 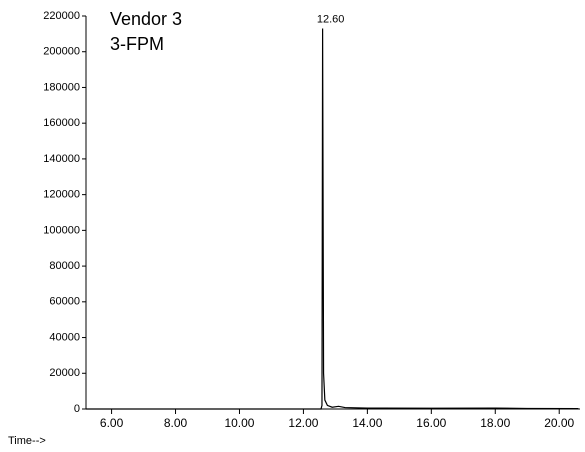 What do you see at coordinates (146, 19) in the screenshot?
I see `chart-title: Vendor 3` at bounding box center [146, 19].